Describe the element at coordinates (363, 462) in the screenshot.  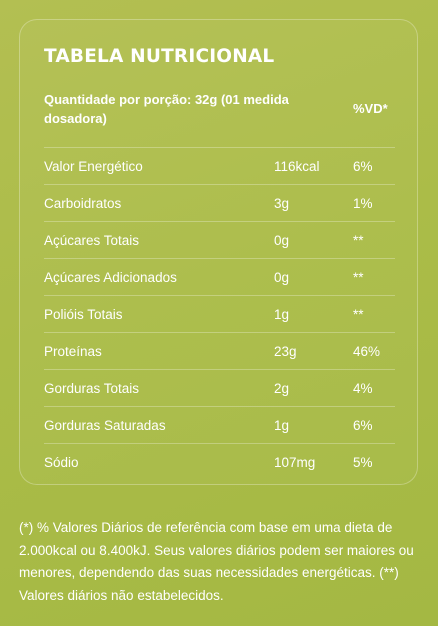
I see `nutrient-daily-value: 5%` at that location.